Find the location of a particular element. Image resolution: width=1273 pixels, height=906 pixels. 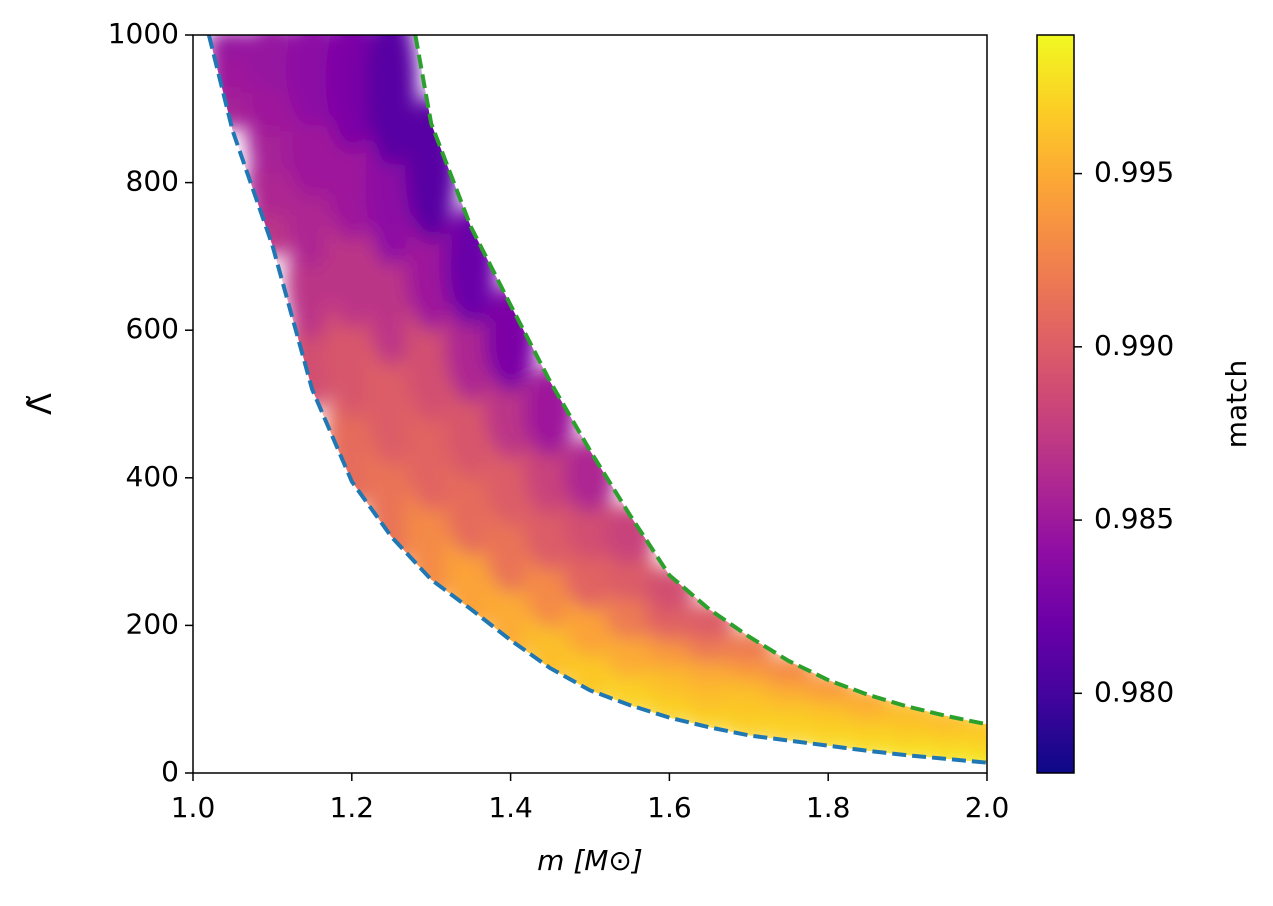

colorbar-tick-label: 0.995 is located at coordinates (1134, 172).